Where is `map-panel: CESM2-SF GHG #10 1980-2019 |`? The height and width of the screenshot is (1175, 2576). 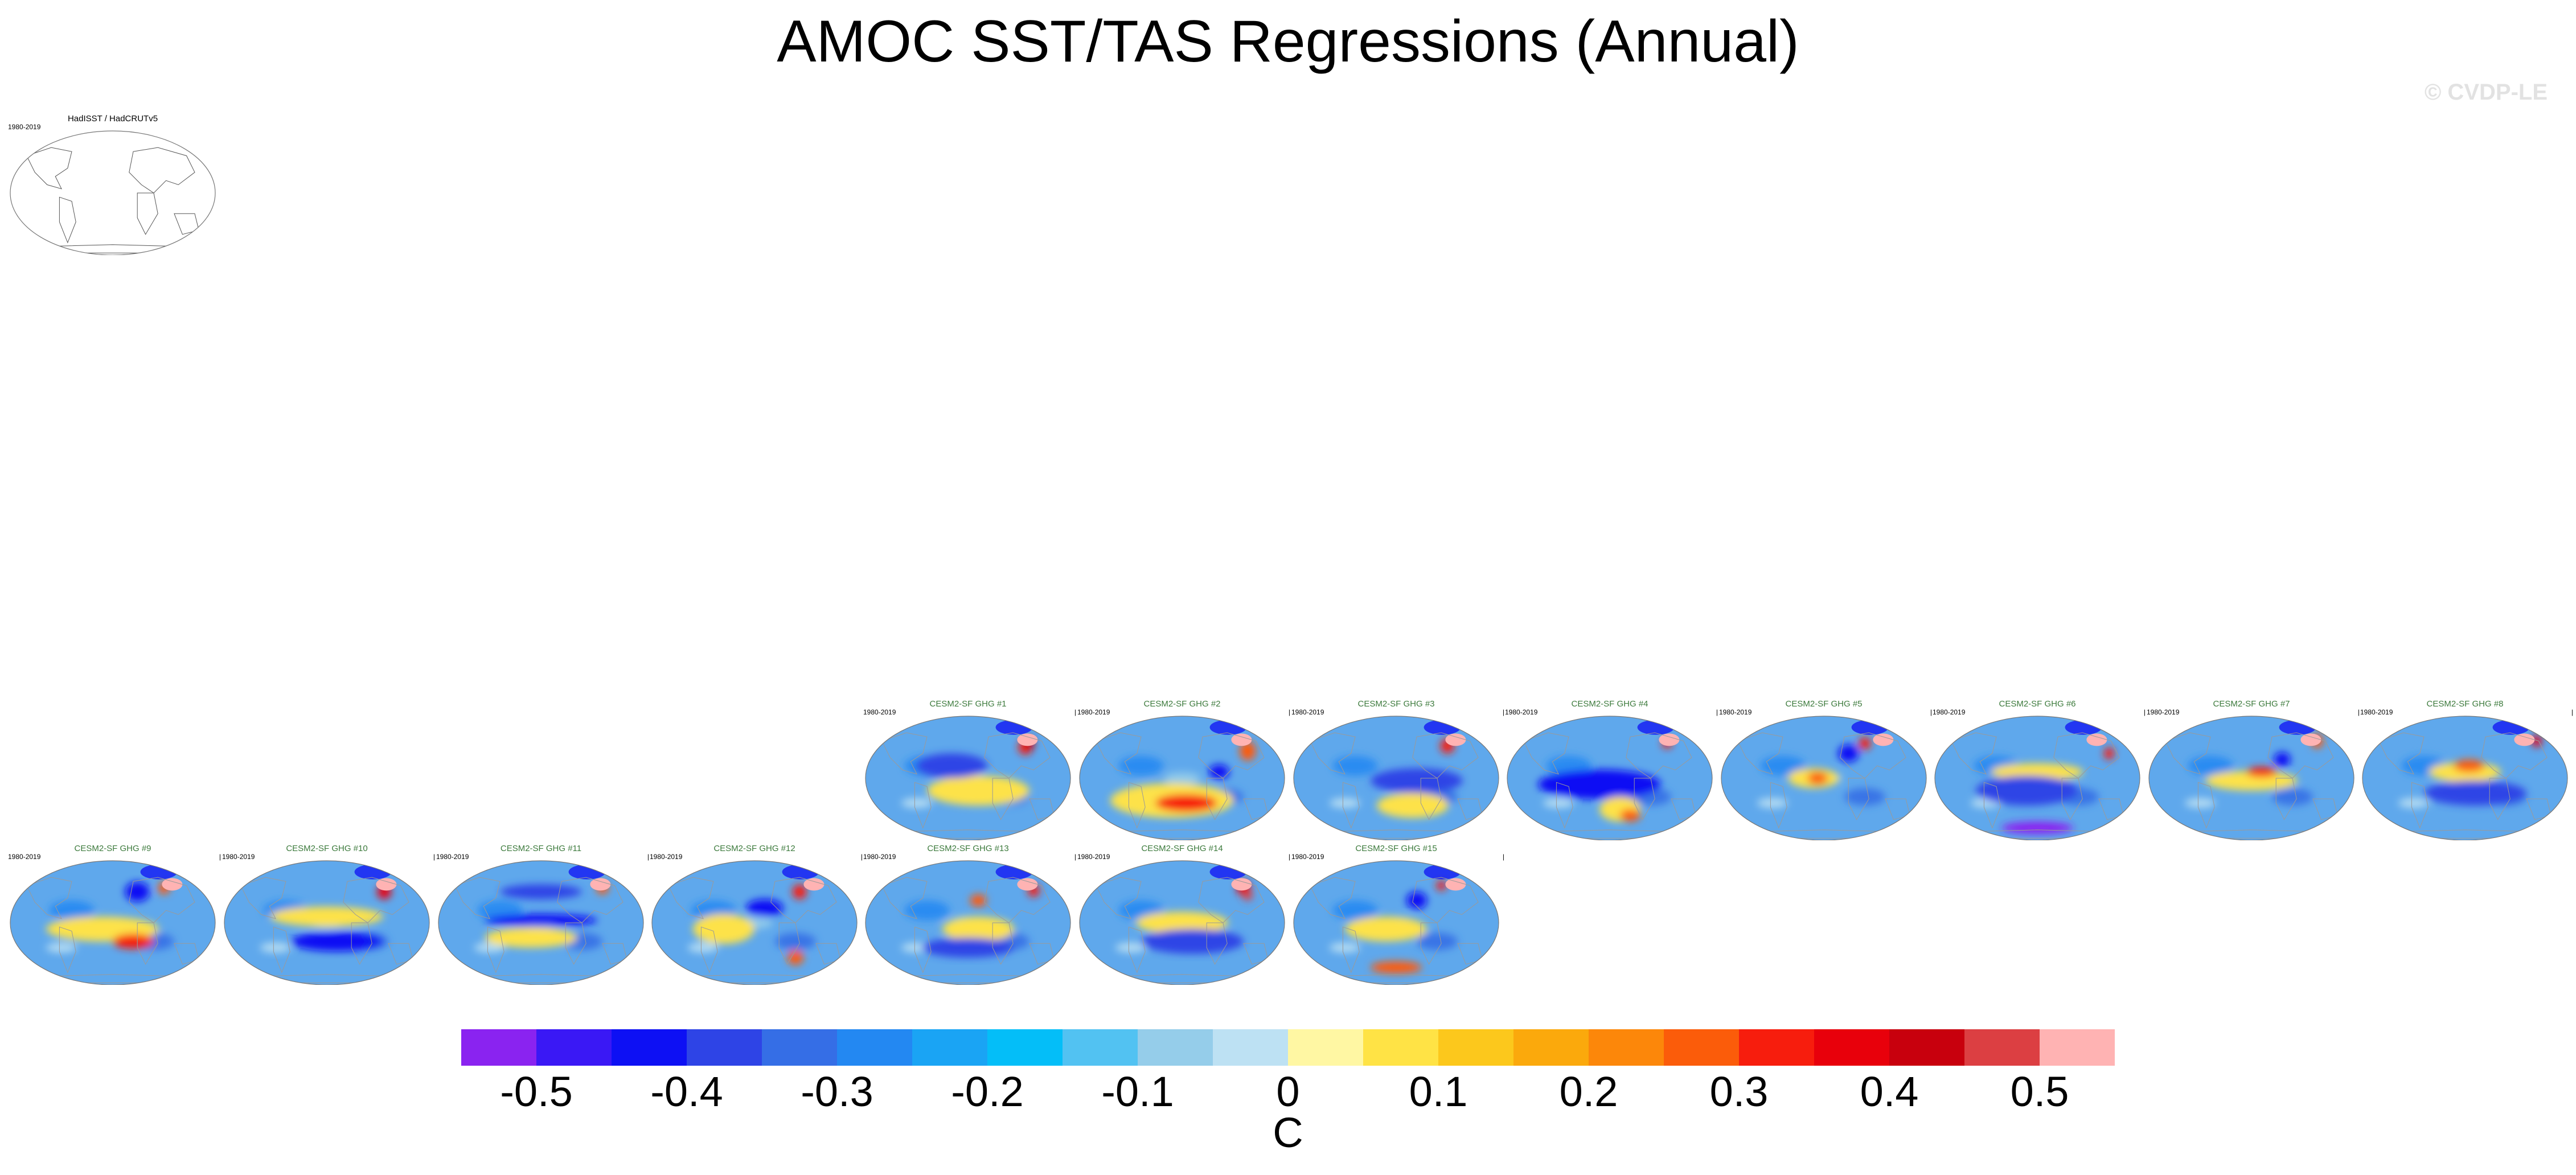
map-panel: CESM2-SF GHG #10 1980-2019 | is located at coordinates (328, 914).